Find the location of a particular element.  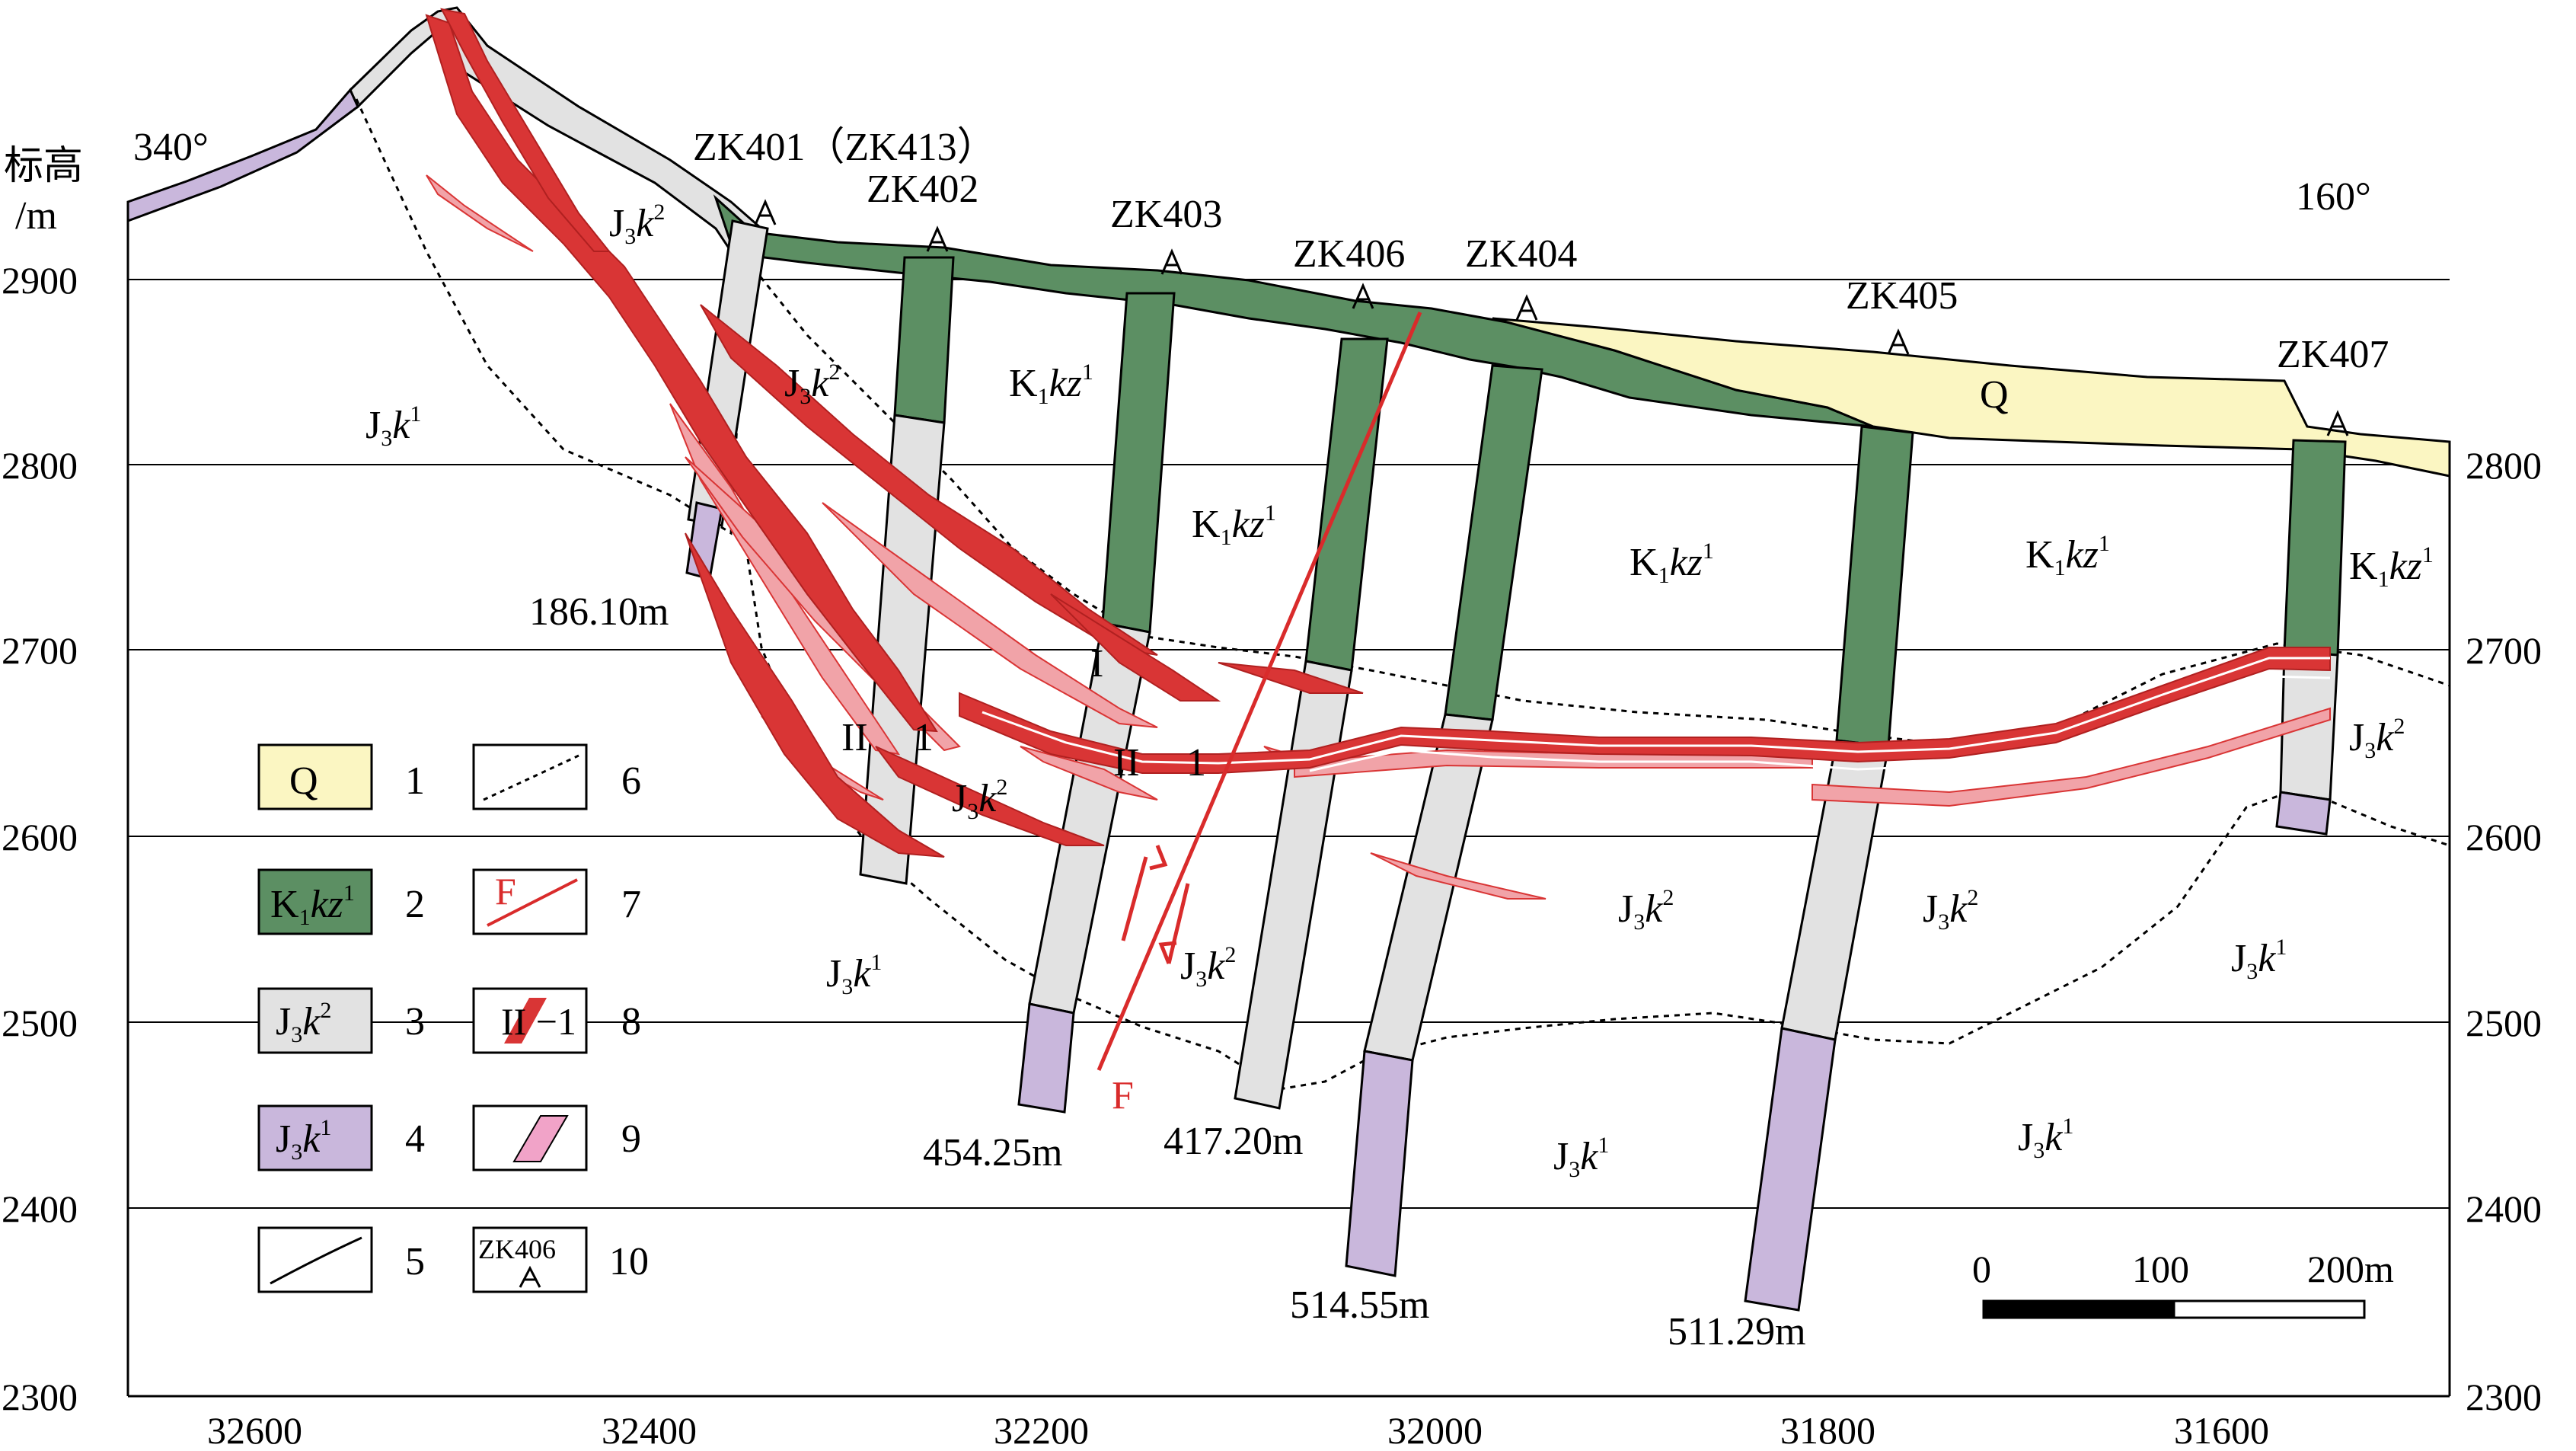

topo-k1kz1-band is located at coordinates (1293, 311).